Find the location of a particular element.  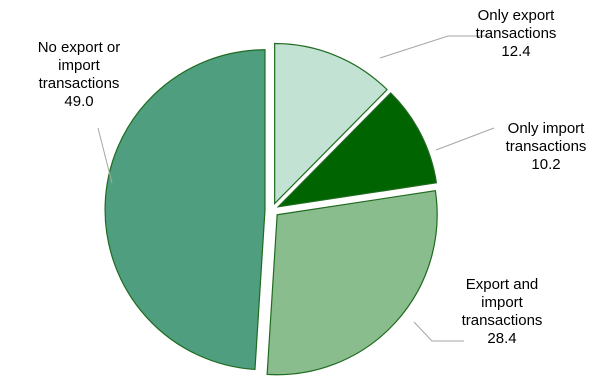

data-label-only-import: Only import transactions 10.2 is located at coordinates (546, 146).